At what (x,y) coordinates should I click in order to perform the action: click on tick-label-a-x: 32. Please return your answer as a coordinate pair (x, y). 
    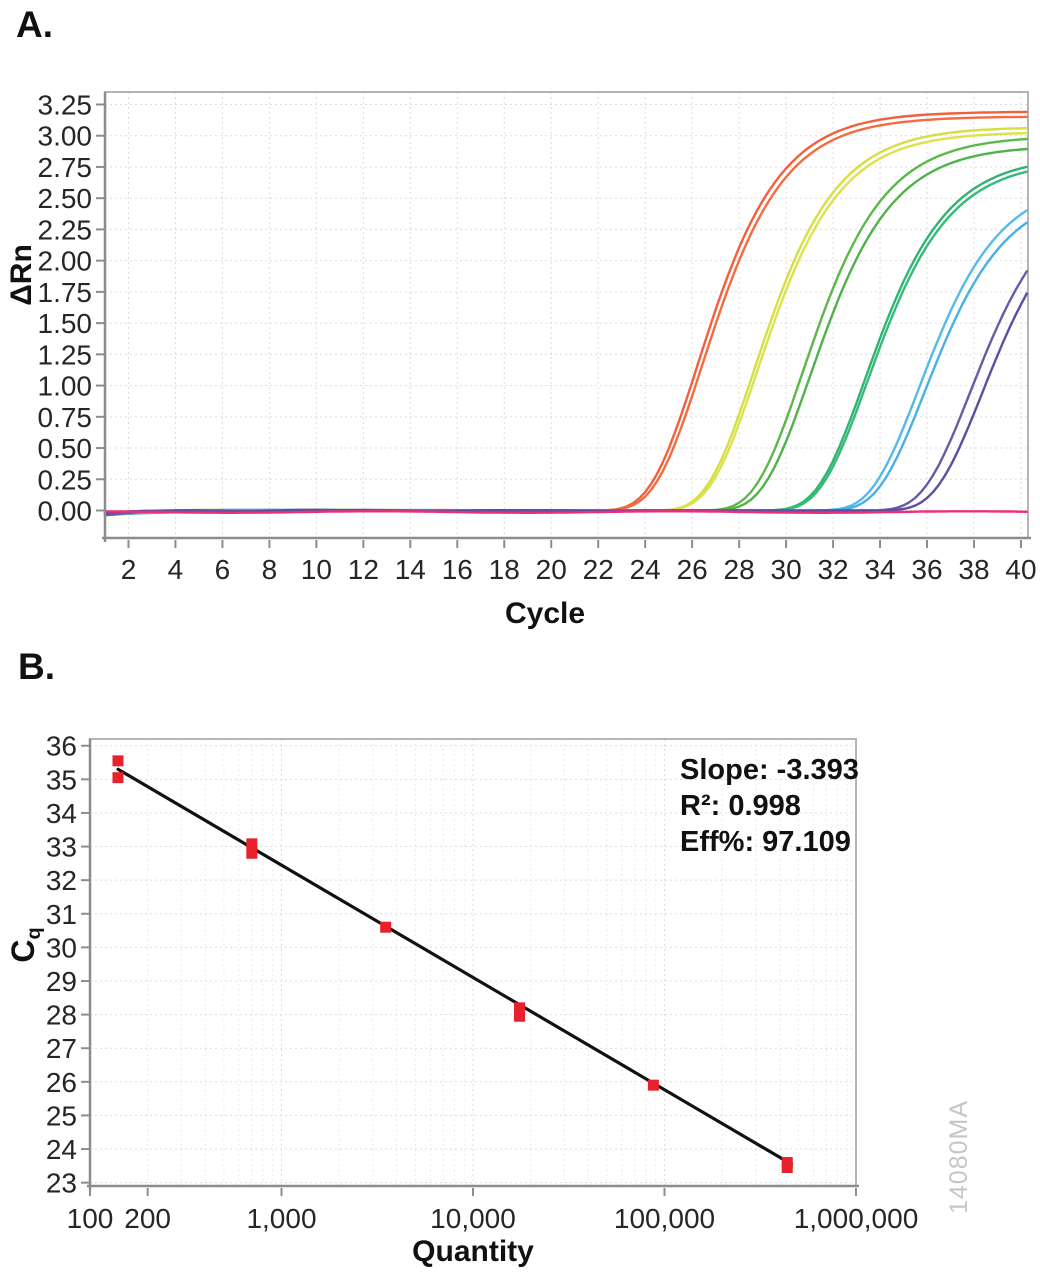
    Looking at the image, I should click on (832, 569).